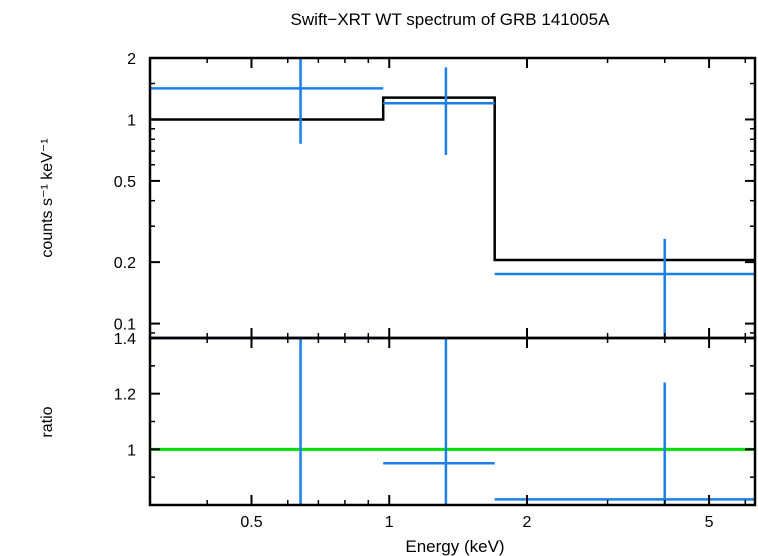 Image resolution: width=758 pixels, height=556 pixels. What do you see at coordinates (47, 197) in the screenshot?
I see `spectrum-y-axis-label: counts s⁻¹ keV⁻¹` at bounding box center [47, 197].